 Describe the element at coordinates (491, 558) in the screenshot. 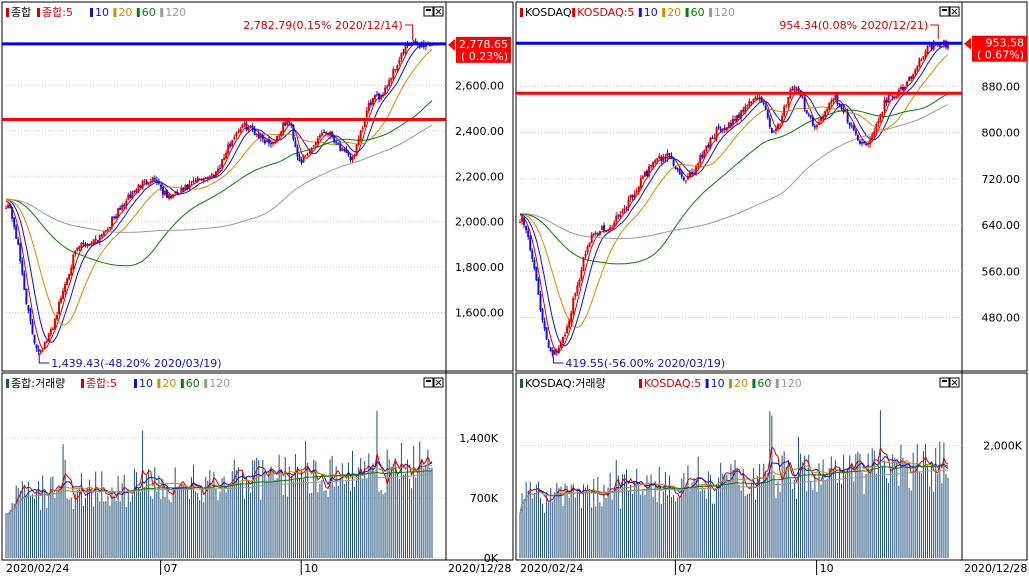

I see `volume-y-tick-label: 0K` at that location.